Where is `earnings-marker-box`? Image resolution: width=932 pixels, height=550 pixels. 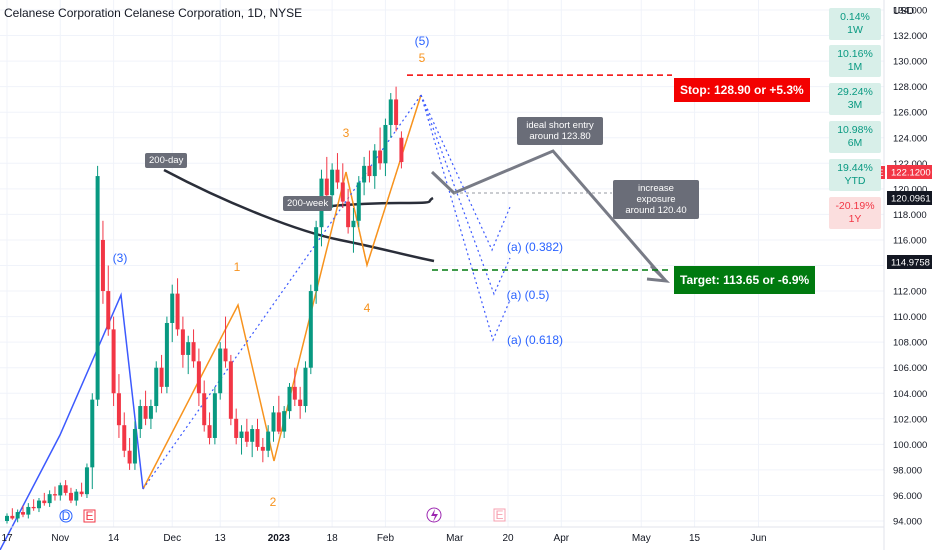
earnings-marker-box is located at coordinates (89, 516).